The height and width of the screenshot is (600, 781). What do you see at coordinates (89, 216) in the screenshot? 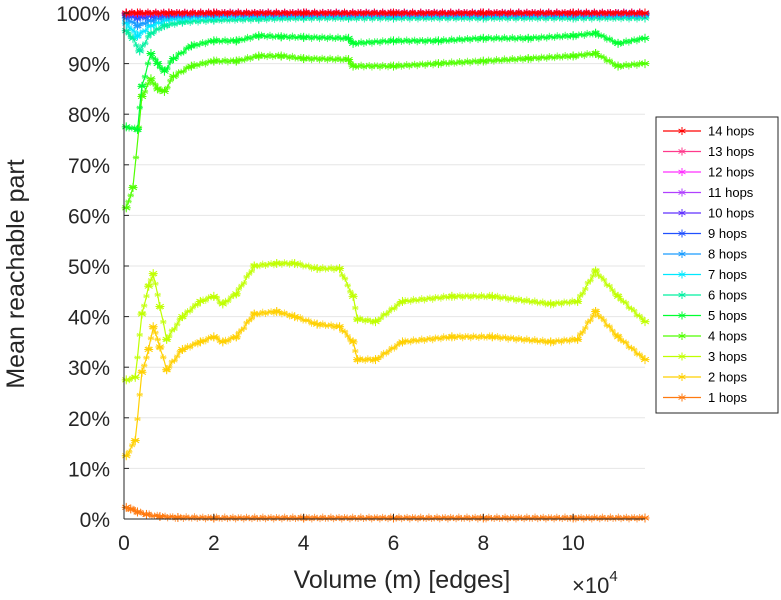
I see `y-tick-label: 60%` at bounding box center [89, 216].